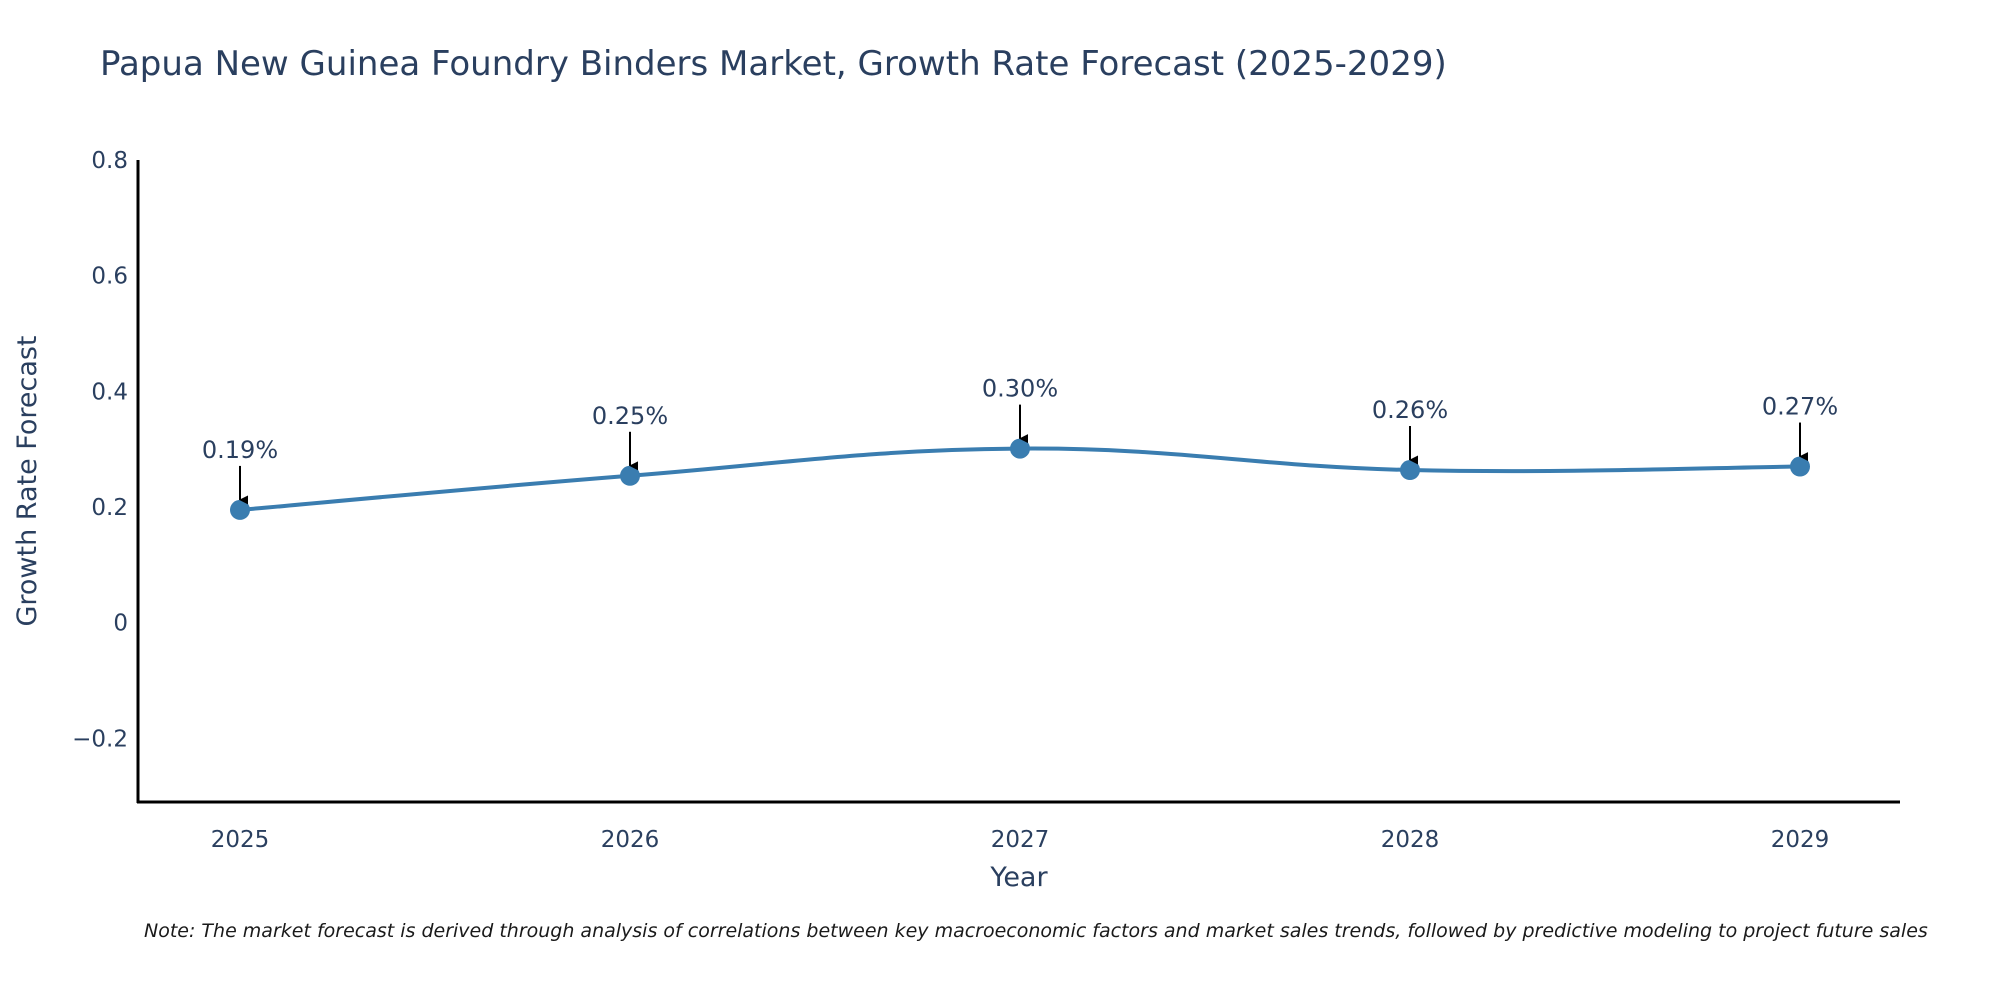 The height and width of the screenshot is (1000, 2000). I want to click on x-tick-label: 2028, so click(1410, 840).